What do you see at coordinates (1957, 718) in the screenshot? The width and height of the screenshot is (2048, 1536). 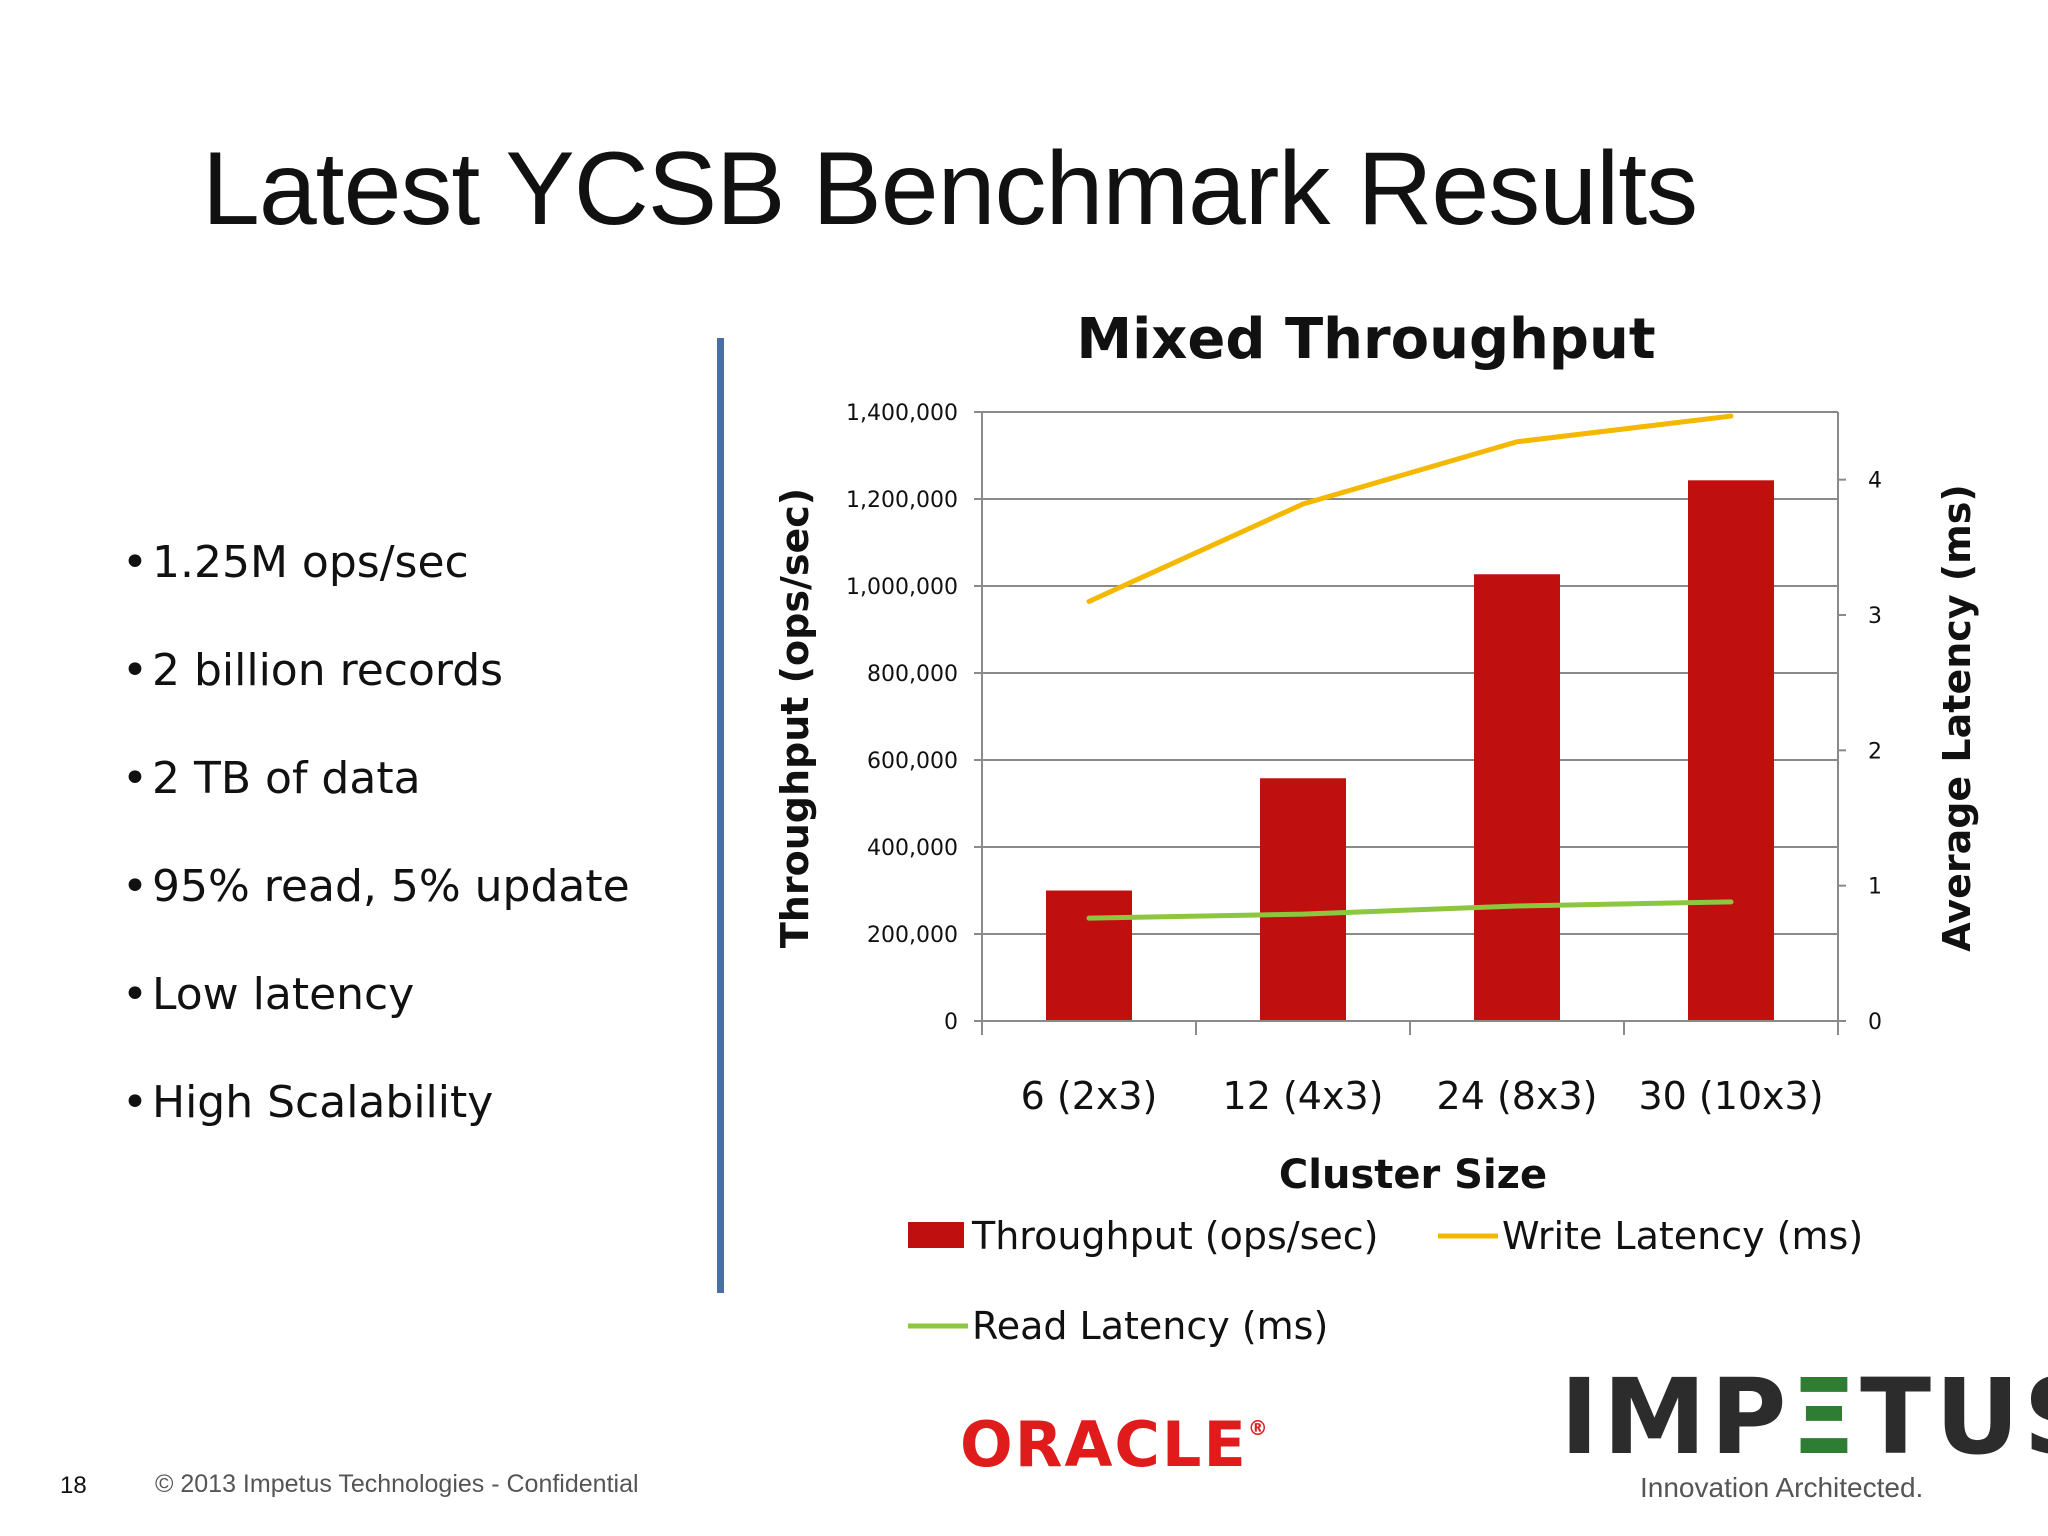 I see `y2-axis-label: Average Latency (ms)` at bounding box center [1957, 718].